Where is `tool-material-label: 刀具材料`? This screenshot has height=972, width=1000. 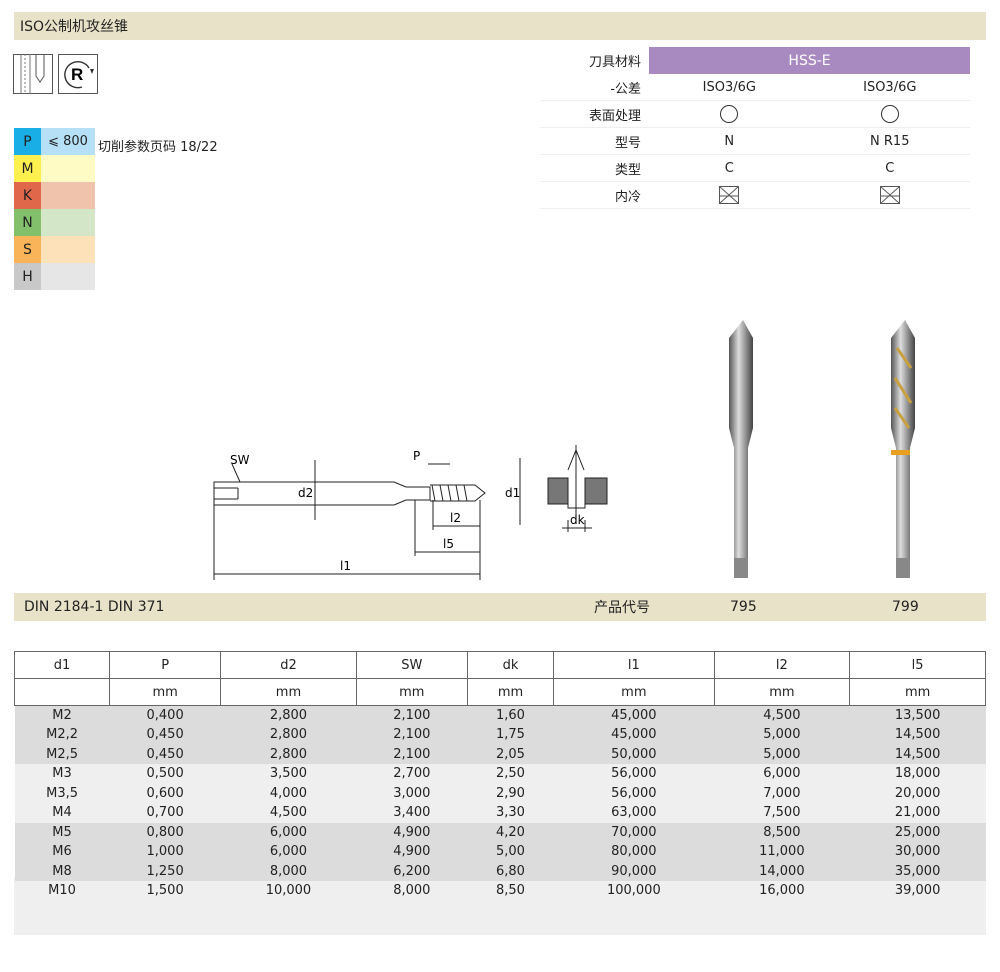 tool-material-label: 刀具材料 is located at coordinates (615, 62).